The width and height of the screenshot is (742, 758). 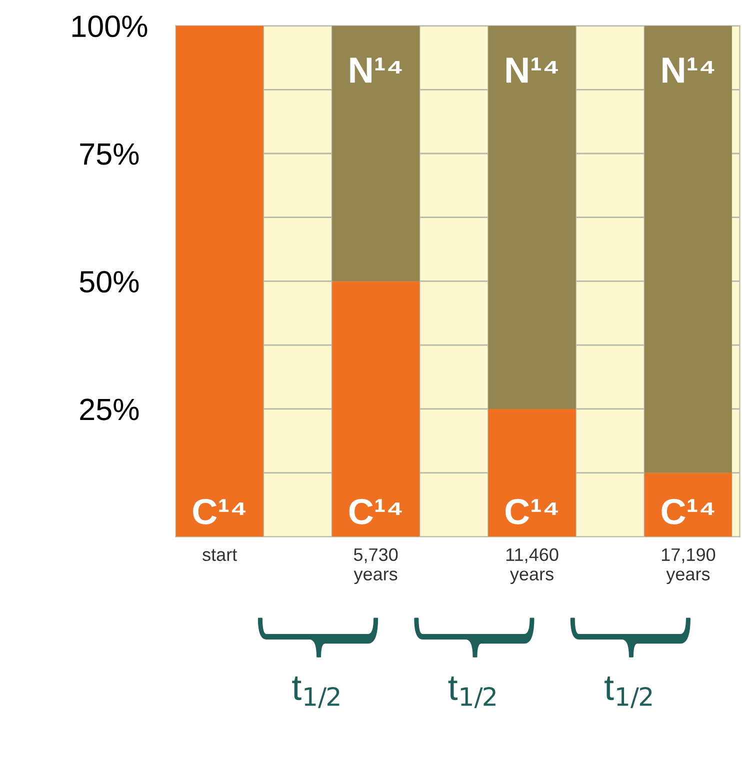 What do you see at coordinates (376, 70) in the screenshot?
I see `series-label: N¹⁴` at bounding box center [376, 70].